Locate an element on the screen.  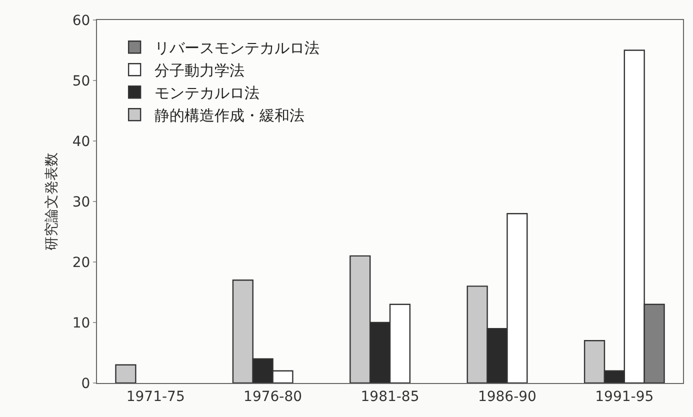
x-tick-label: 1986-90 is located at coordinates (507, 396).